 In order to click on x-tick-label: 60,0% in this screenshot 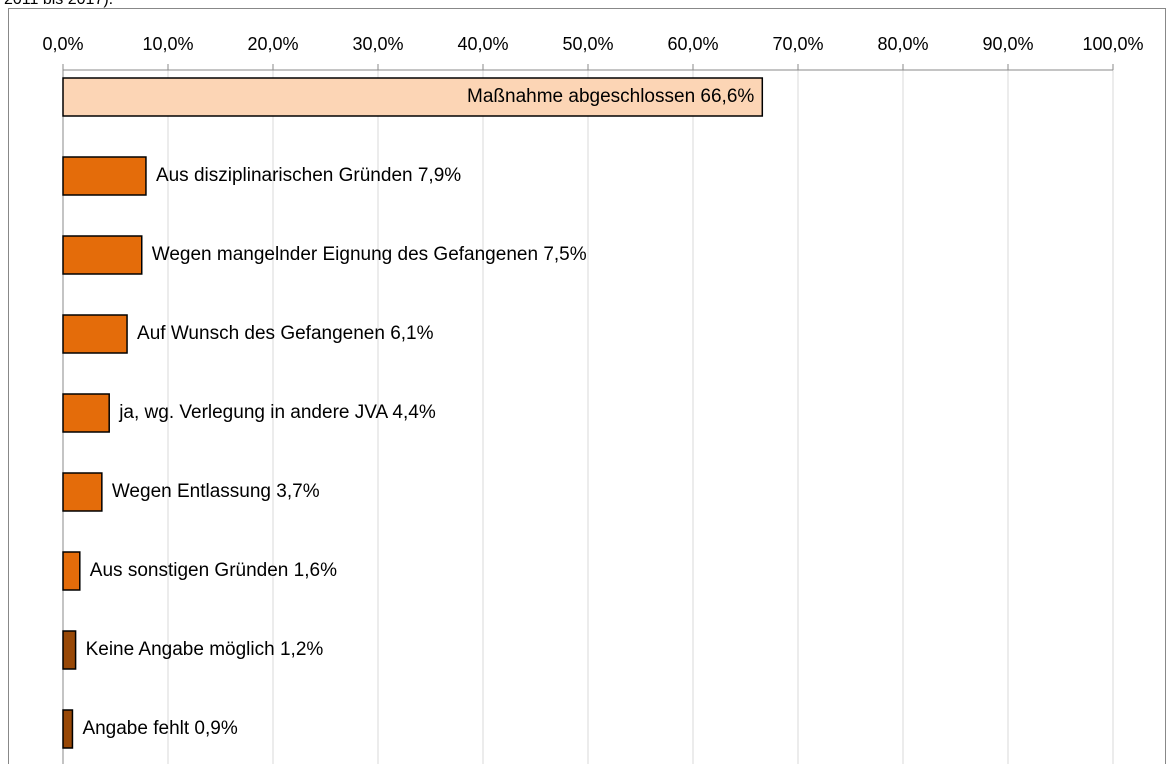, I will do `click(692, 44)`.